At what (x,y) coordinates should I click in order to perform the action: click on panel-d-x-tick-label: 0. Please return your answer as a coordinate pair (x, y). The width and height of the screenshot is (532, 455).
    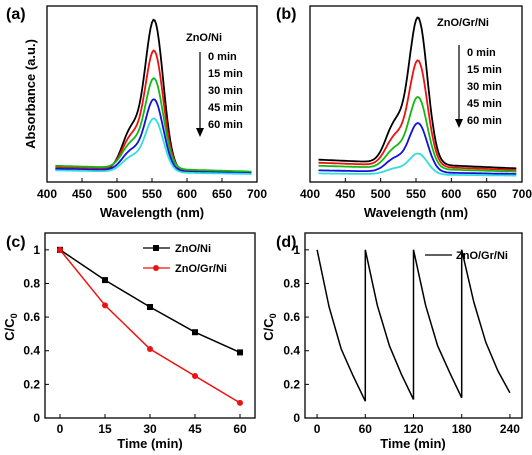
    Looking at the image, I should click on (317, 429).